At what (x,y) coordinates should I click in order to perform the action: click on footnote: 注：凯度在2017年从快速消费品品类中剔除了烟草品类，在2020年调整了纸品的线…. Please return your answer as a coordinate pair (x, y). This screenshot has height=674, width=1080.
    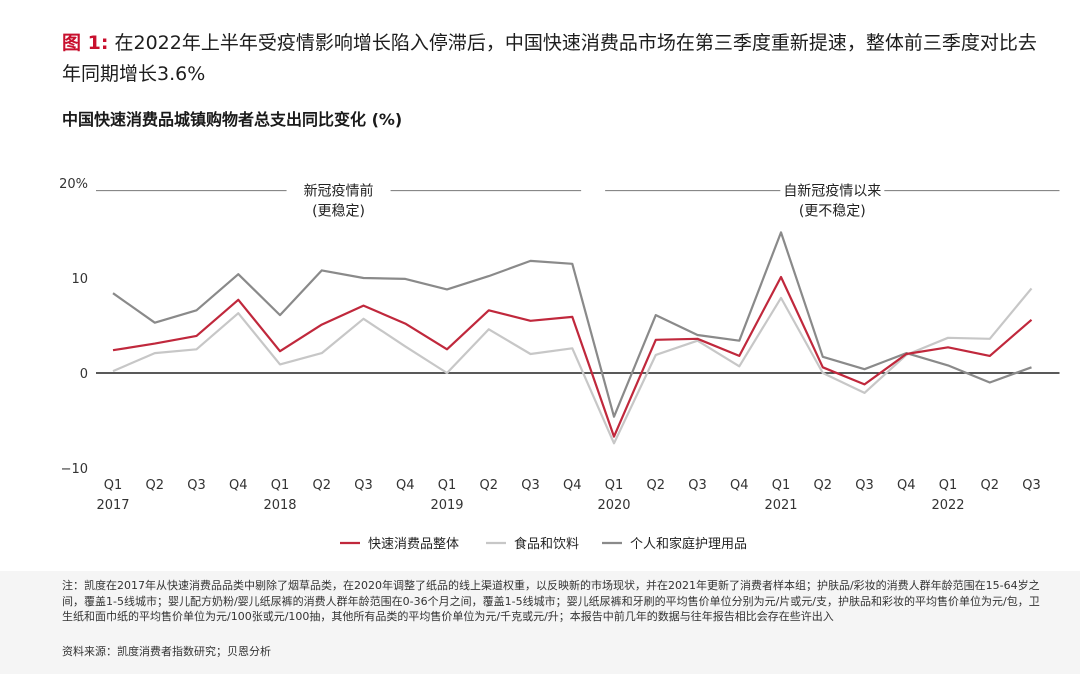
    Looking at the image, I should click on (551, 601).